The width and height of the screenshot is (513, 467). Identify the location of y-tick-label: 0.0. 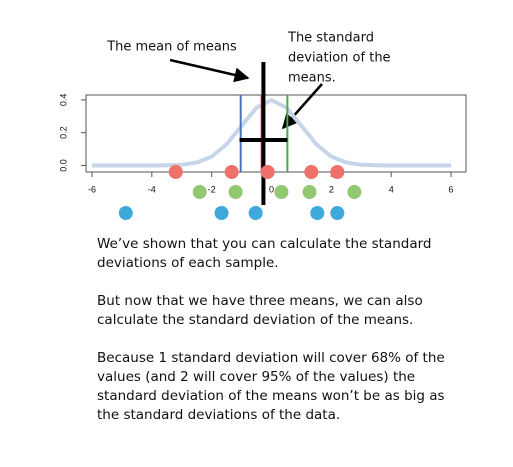
(63, 165).